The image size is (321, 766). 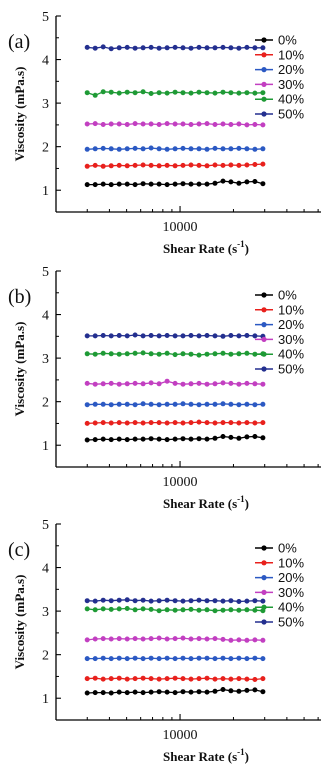 I want to click on series-20pct, so click(x=175, y=148).